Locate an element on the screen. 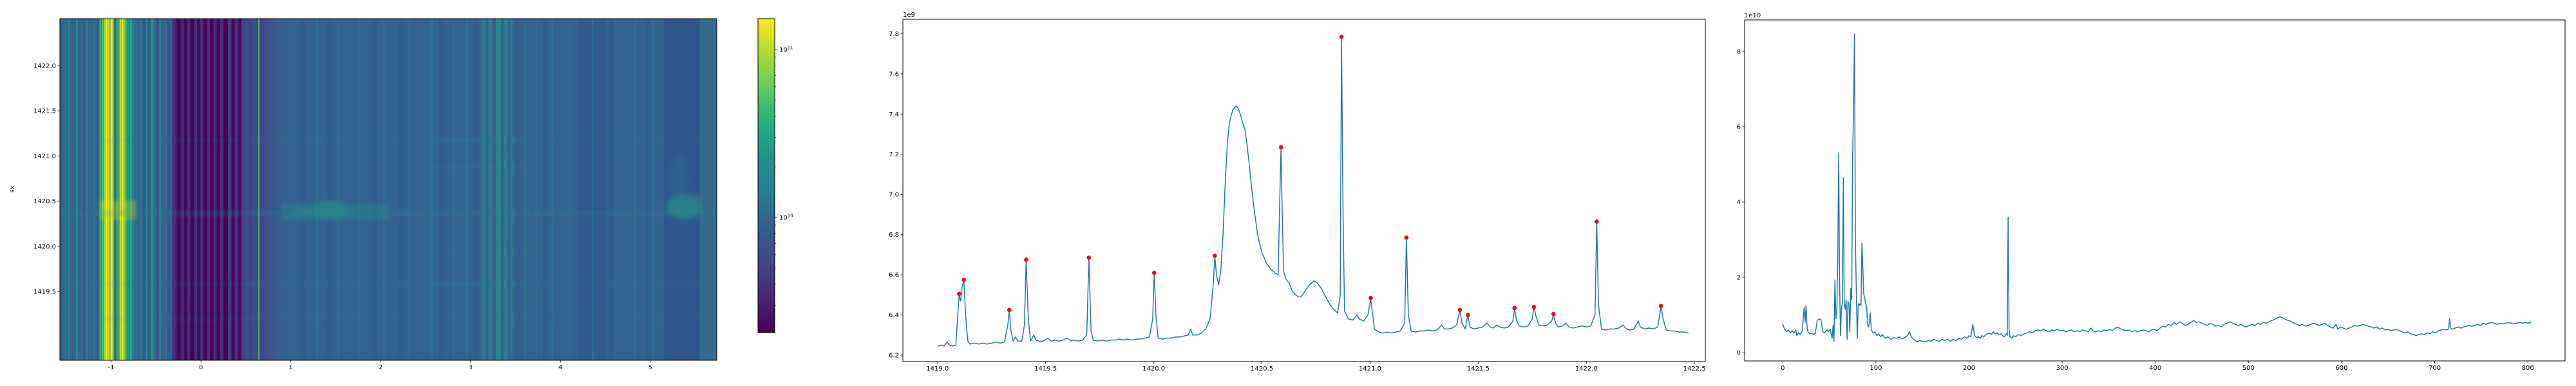 The width and height of the screenshot is (2576, 386). y-tick-label: 6.4 is located at coordinates (894, 315).